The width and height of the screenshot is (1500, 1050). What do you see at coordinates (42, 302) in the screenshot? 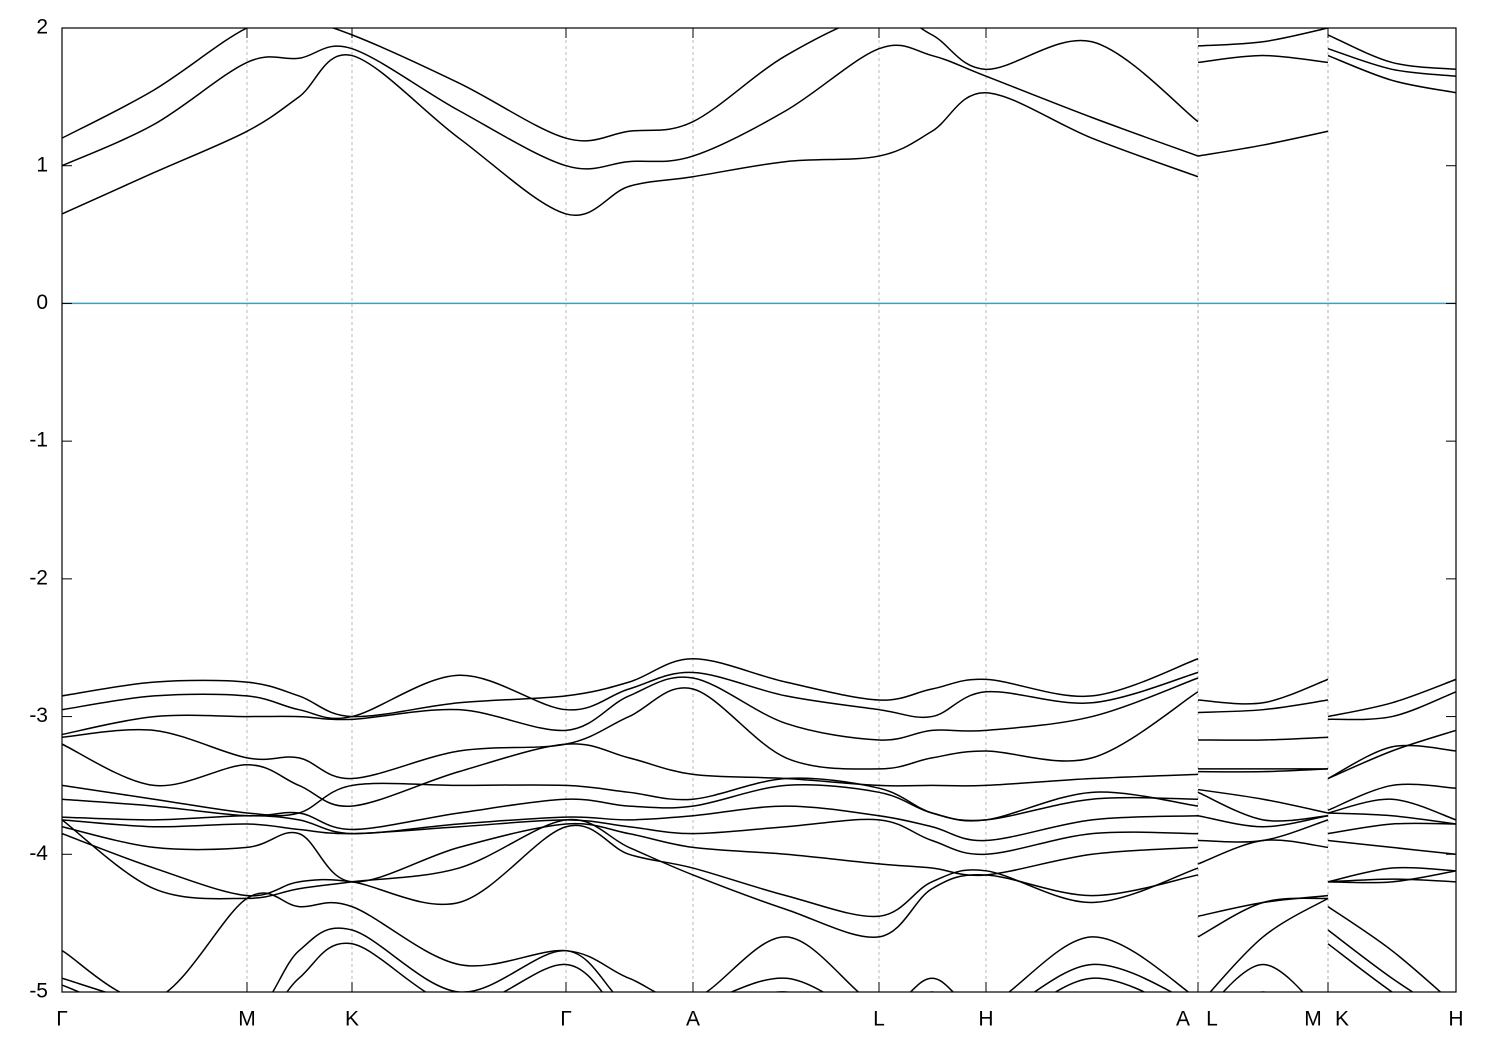
I see `y-tick-label: 0` at bounding box center [42, 302].